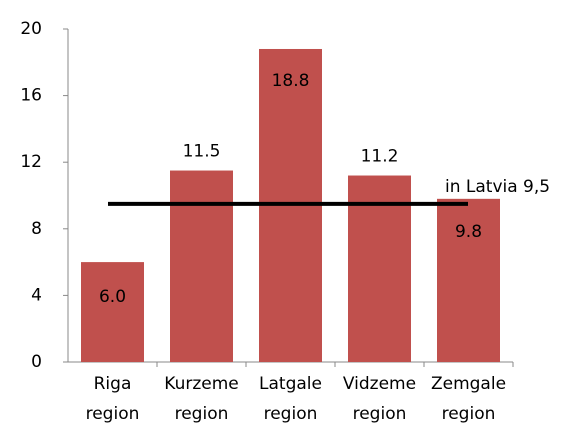  What do you see at coordinates (380, 157) in the screenshot?
I see `value-label: 11.2` at bounding box center [380, 157].